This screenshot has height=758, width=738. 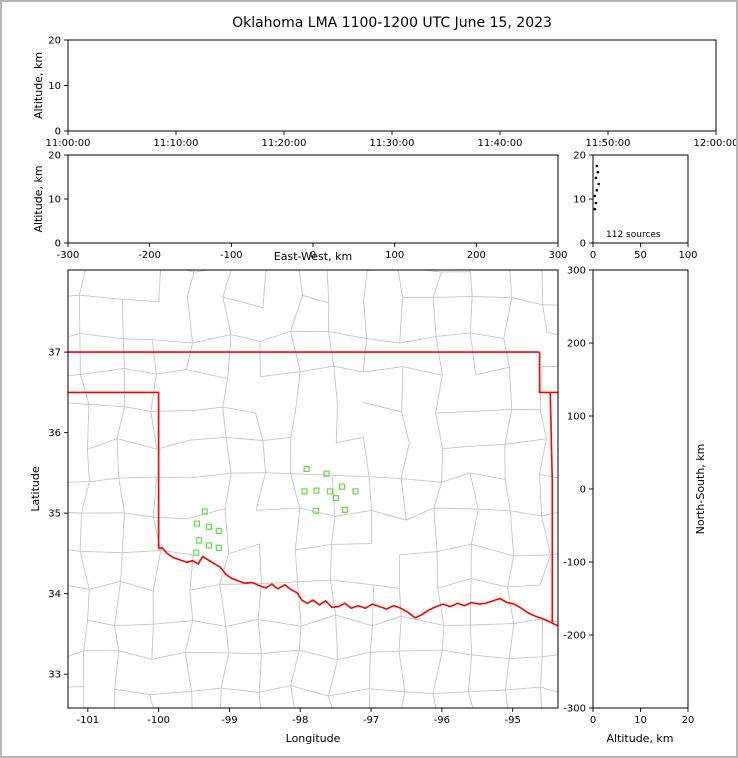 What do you see at coordinates (284, 143) in the screenshot?
I see `svg-text: 11:20:00` at bounding box center [284, 143].